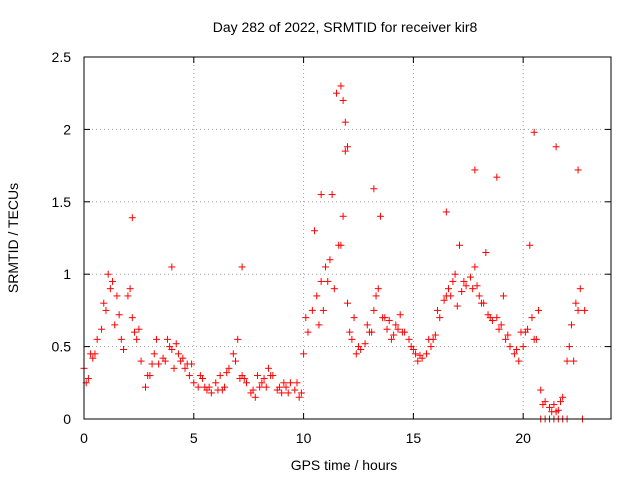 The width and height of the screenshot is (640, 480). I want to click on y-tick-label: 0.5, so click(62, 347).